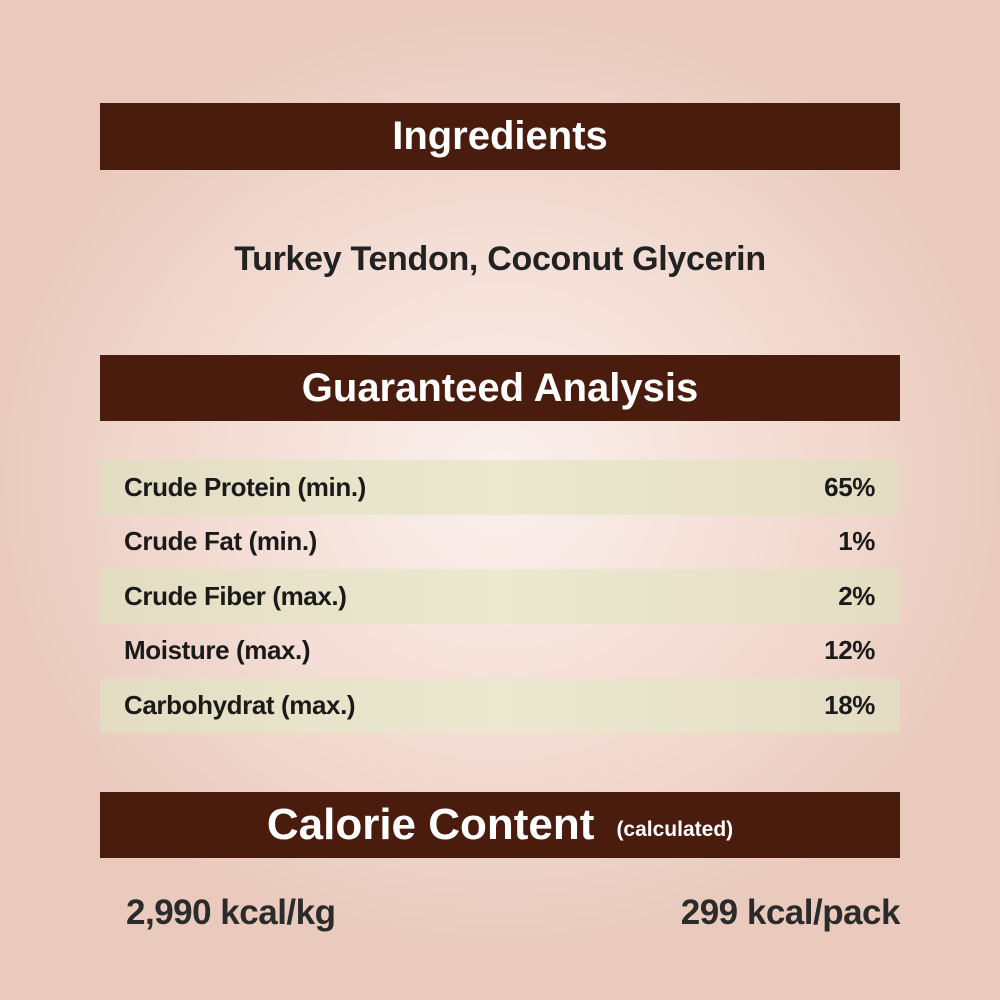 This screenshot has height=1000, width=1000. Describe the element at coordinates (500, 259) in the screenshot. I see `ingredients-text: Turkey Tendon, Coconut Glycerin` at that location.